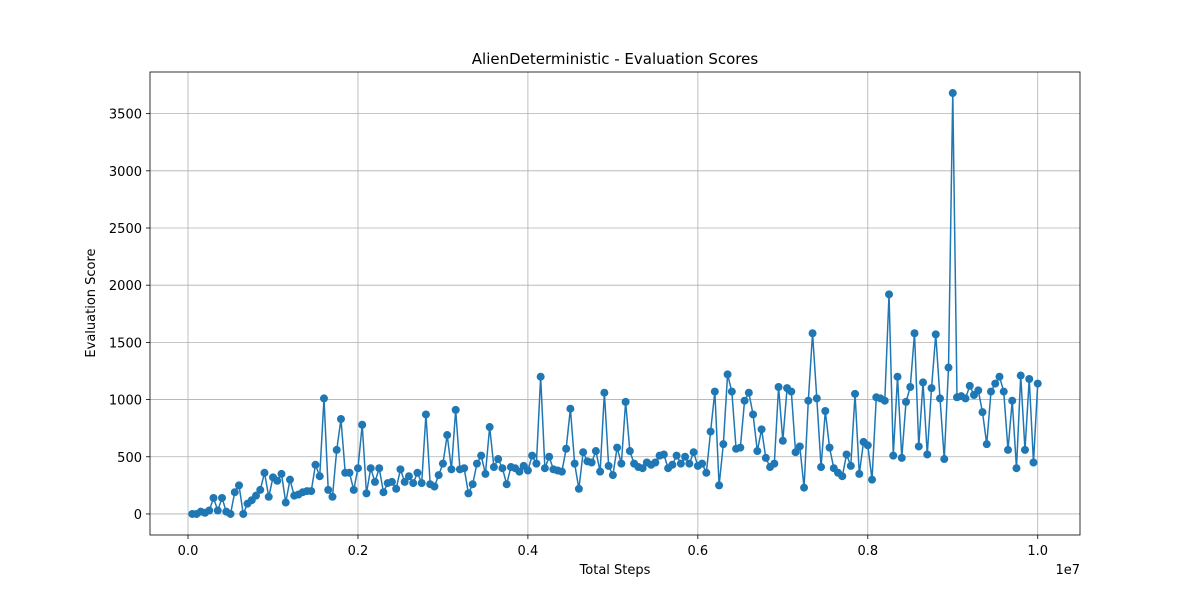 This screenshot has height=604, width=1200. Describe the element at coordinates (125, 343) in the screenshot. I see `y-tick-label: 1500` at that location.